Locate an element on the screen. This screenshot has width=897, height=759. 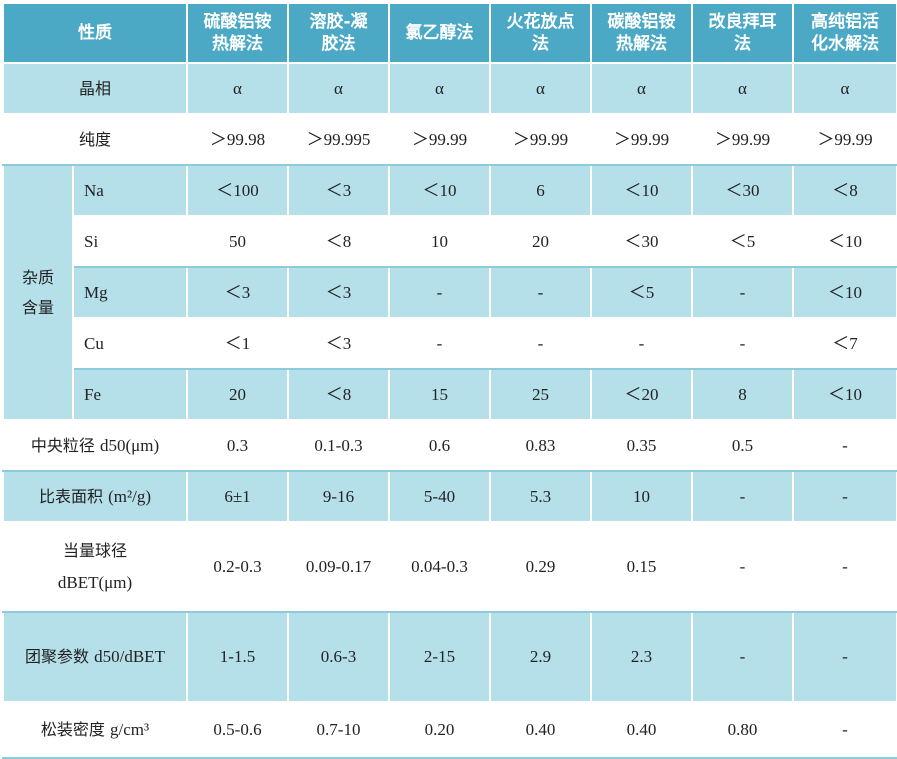
header-line: 碳酸铝铵 is located at coordinates (641, 22).